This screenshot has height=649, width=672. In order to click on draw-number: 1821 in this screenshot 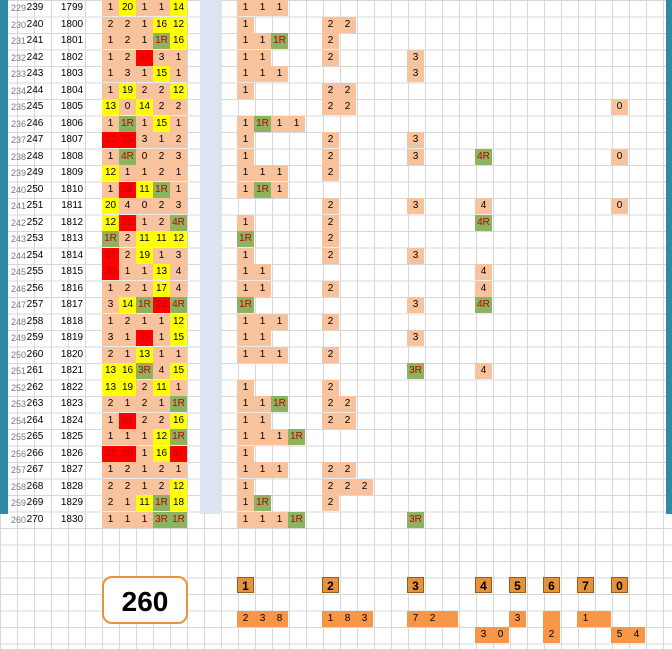, I will do `click(72, 370)`.